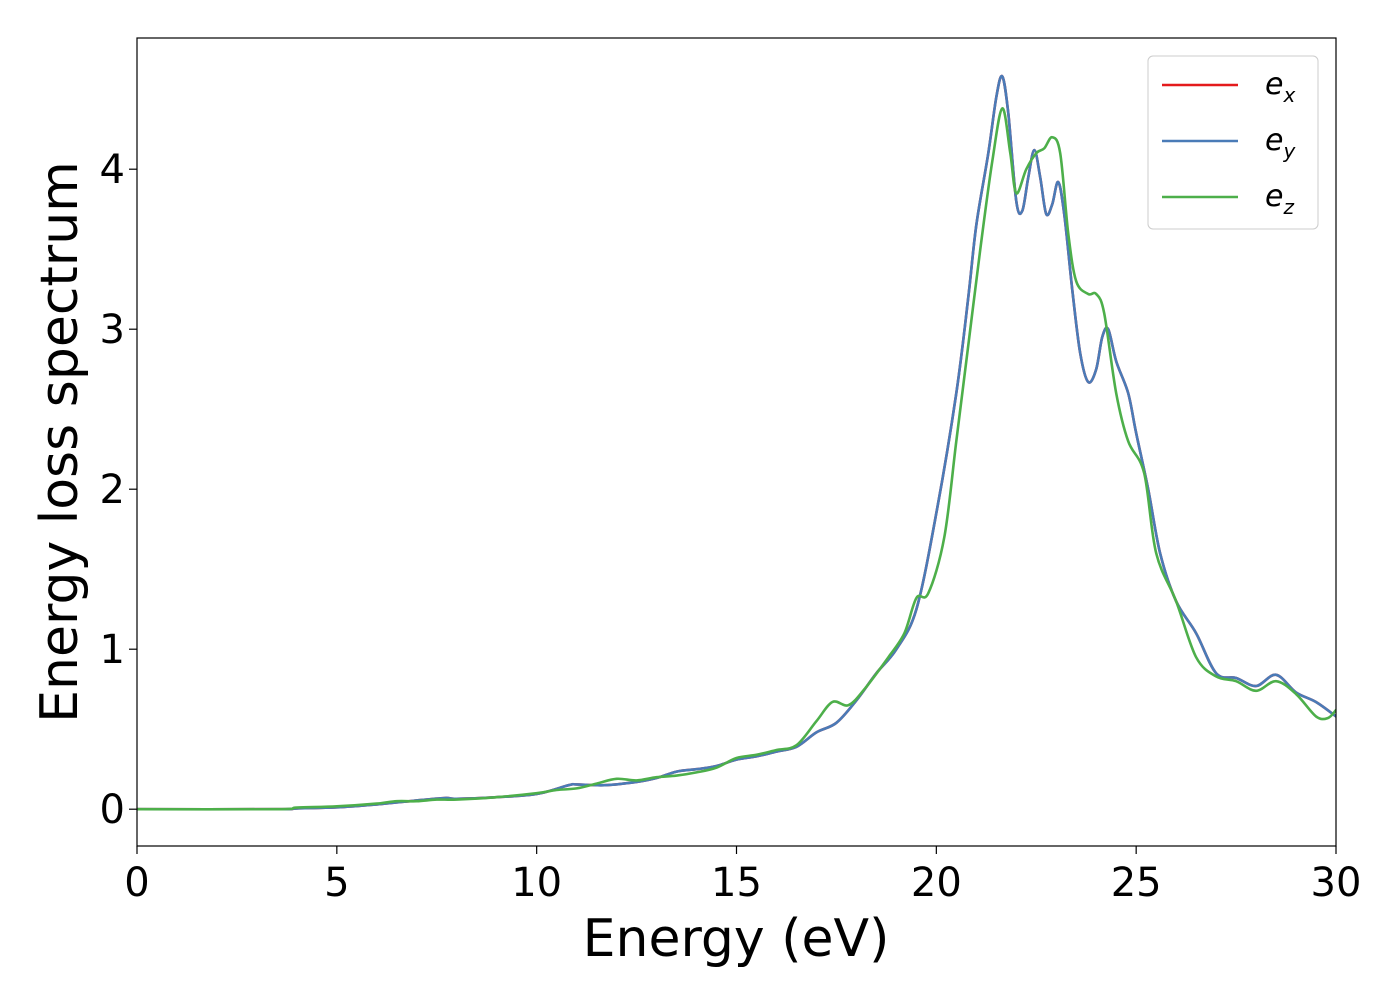 The image size is (1400, 1000). Describe the element at coordinates (1280, 143) in the screenshot. I see `legend-label-e-y: ey` at that location.